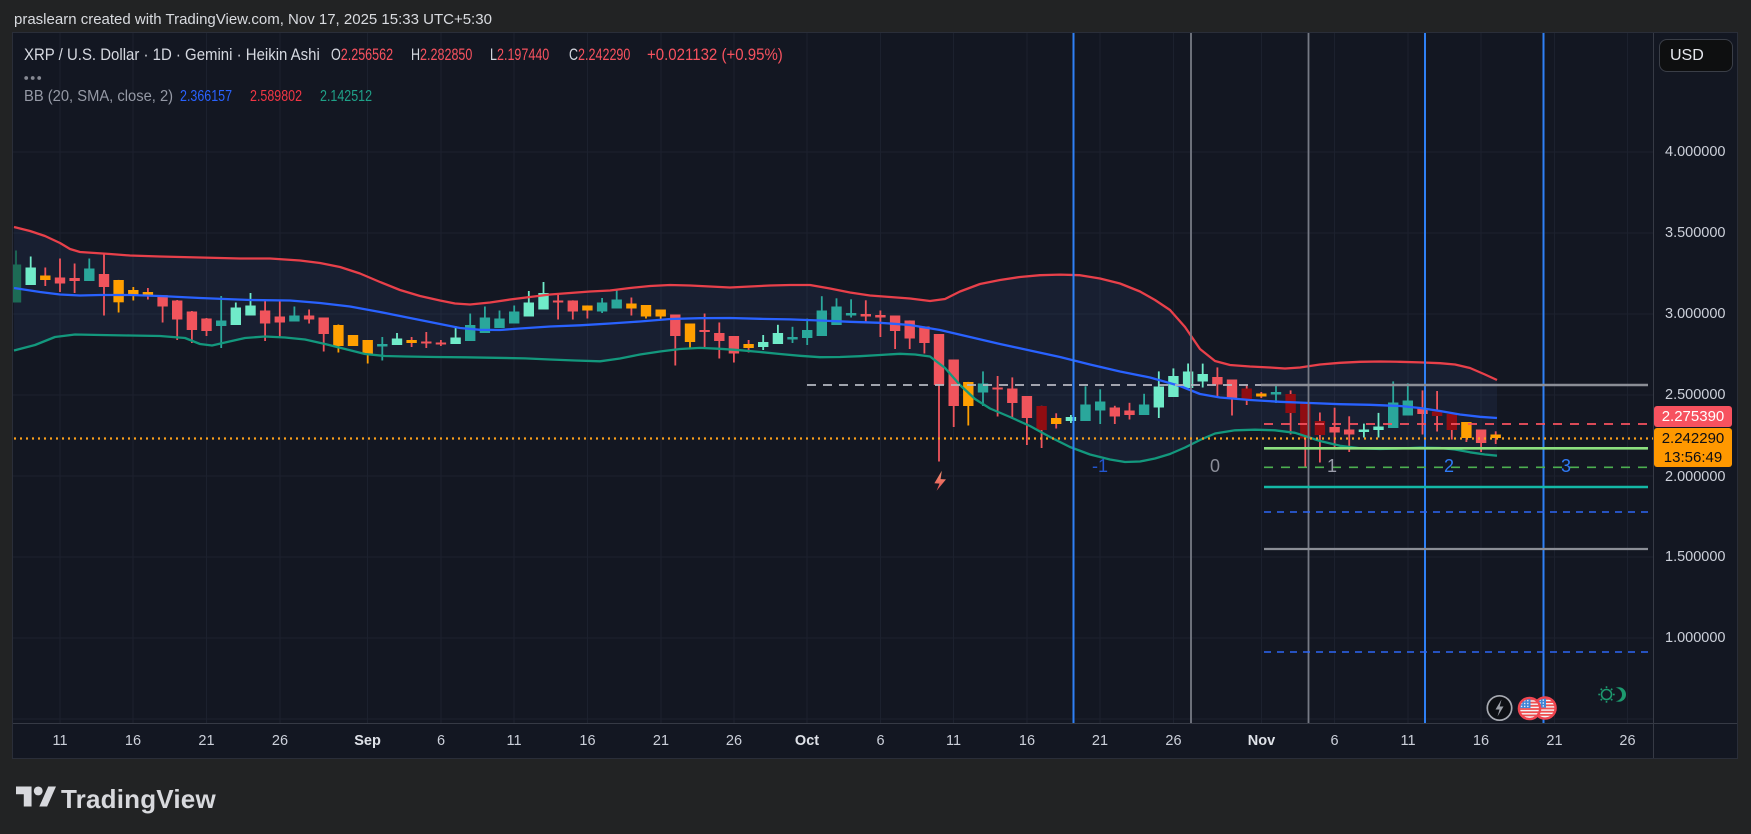 The image size is (1751, 834). Describe the element at coordinates (1566, 466) in the screenshot. I see `svg-text: 3` at that location.